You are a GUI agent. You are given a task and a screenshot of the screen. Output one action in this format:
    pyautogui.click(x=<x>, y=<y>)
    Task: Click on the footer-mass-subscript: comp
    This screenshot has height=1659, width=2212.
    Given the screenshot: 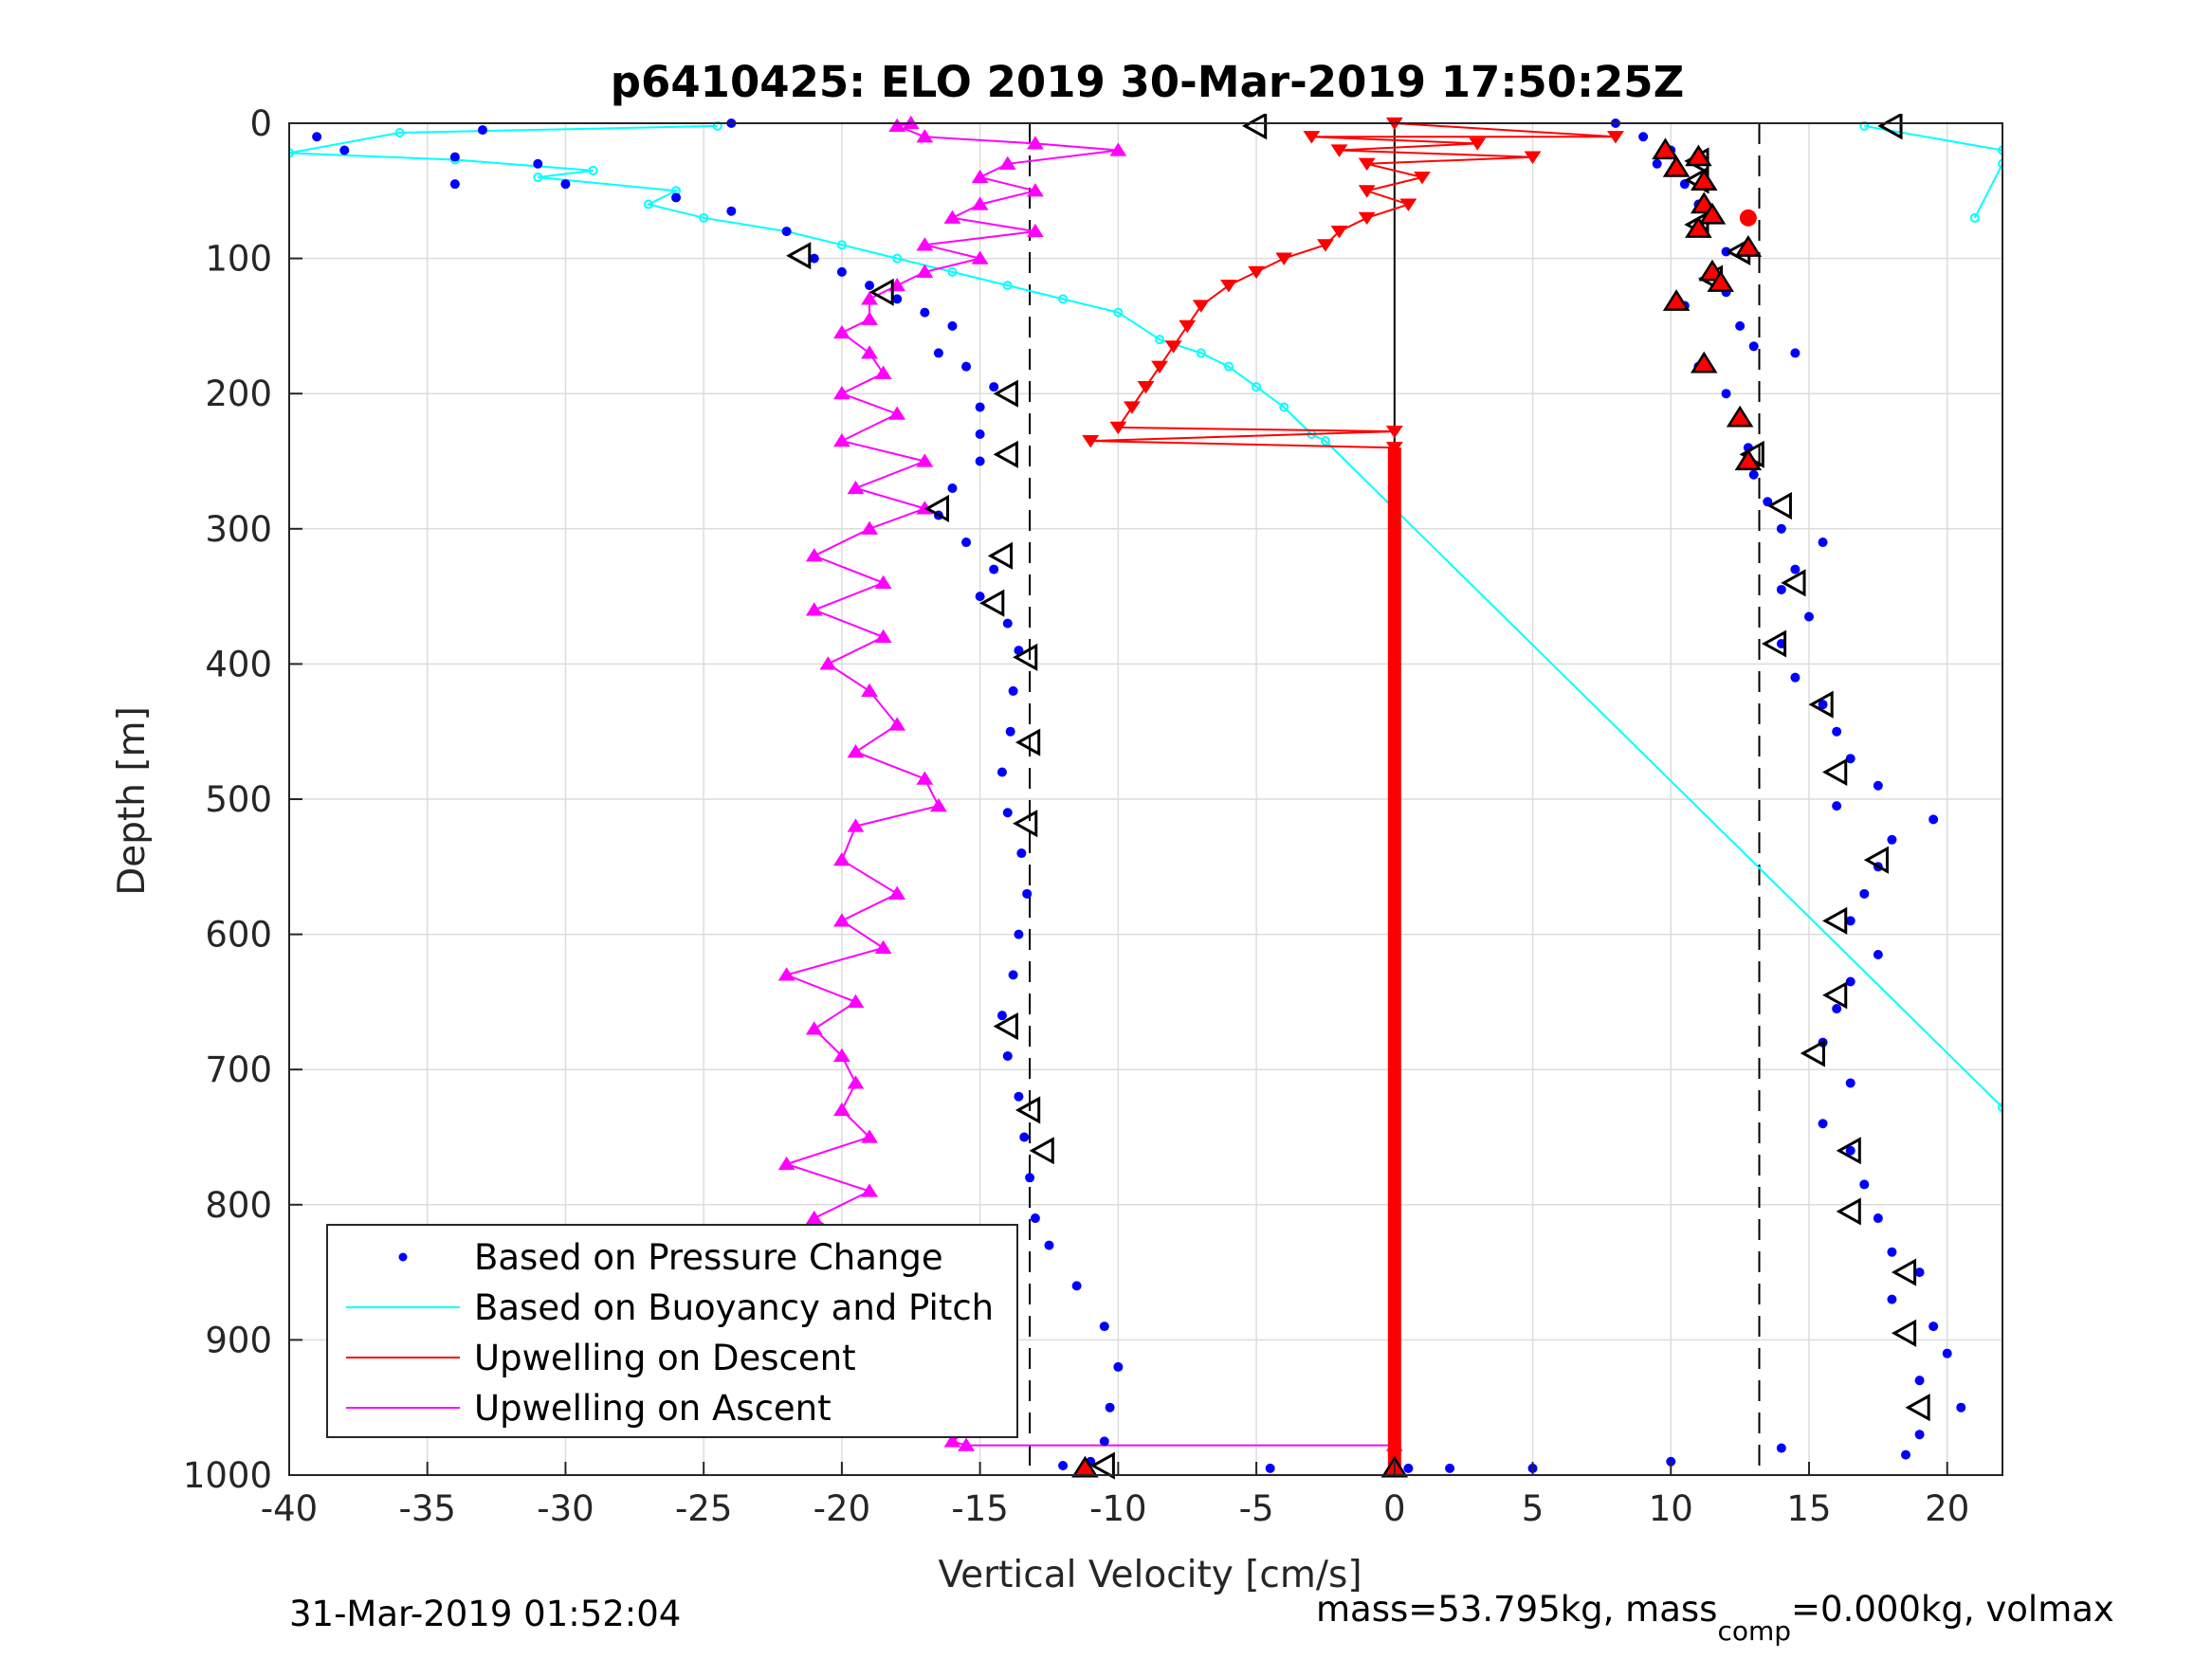 What is the action you would take?
    pyautogui.click(x=1754, y=1631)
    